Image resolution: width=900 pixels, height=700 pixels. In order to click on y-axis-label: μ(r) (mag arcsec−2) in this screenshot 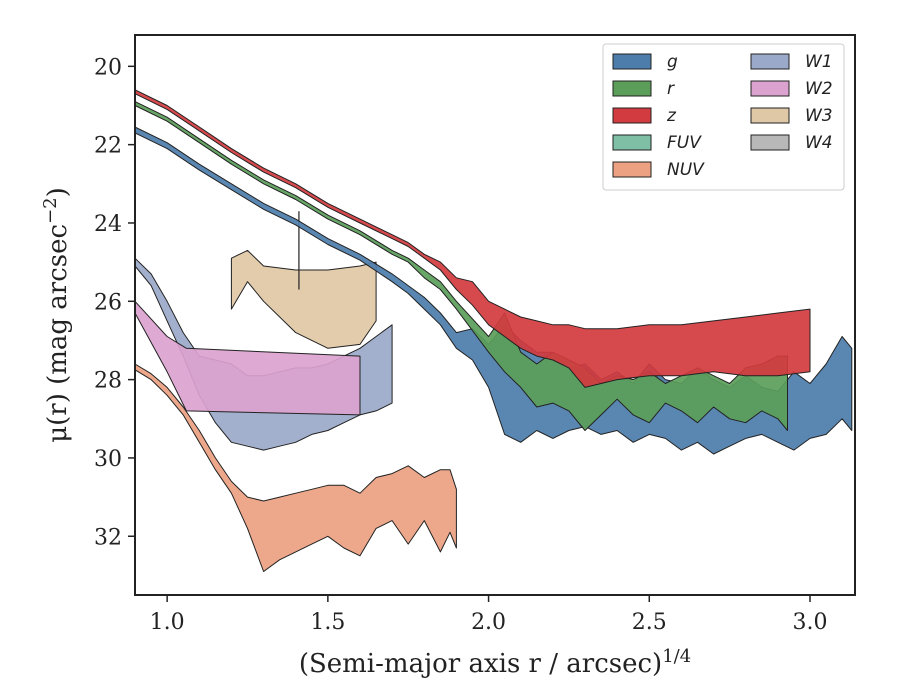, I will do `click(56, 315)`.